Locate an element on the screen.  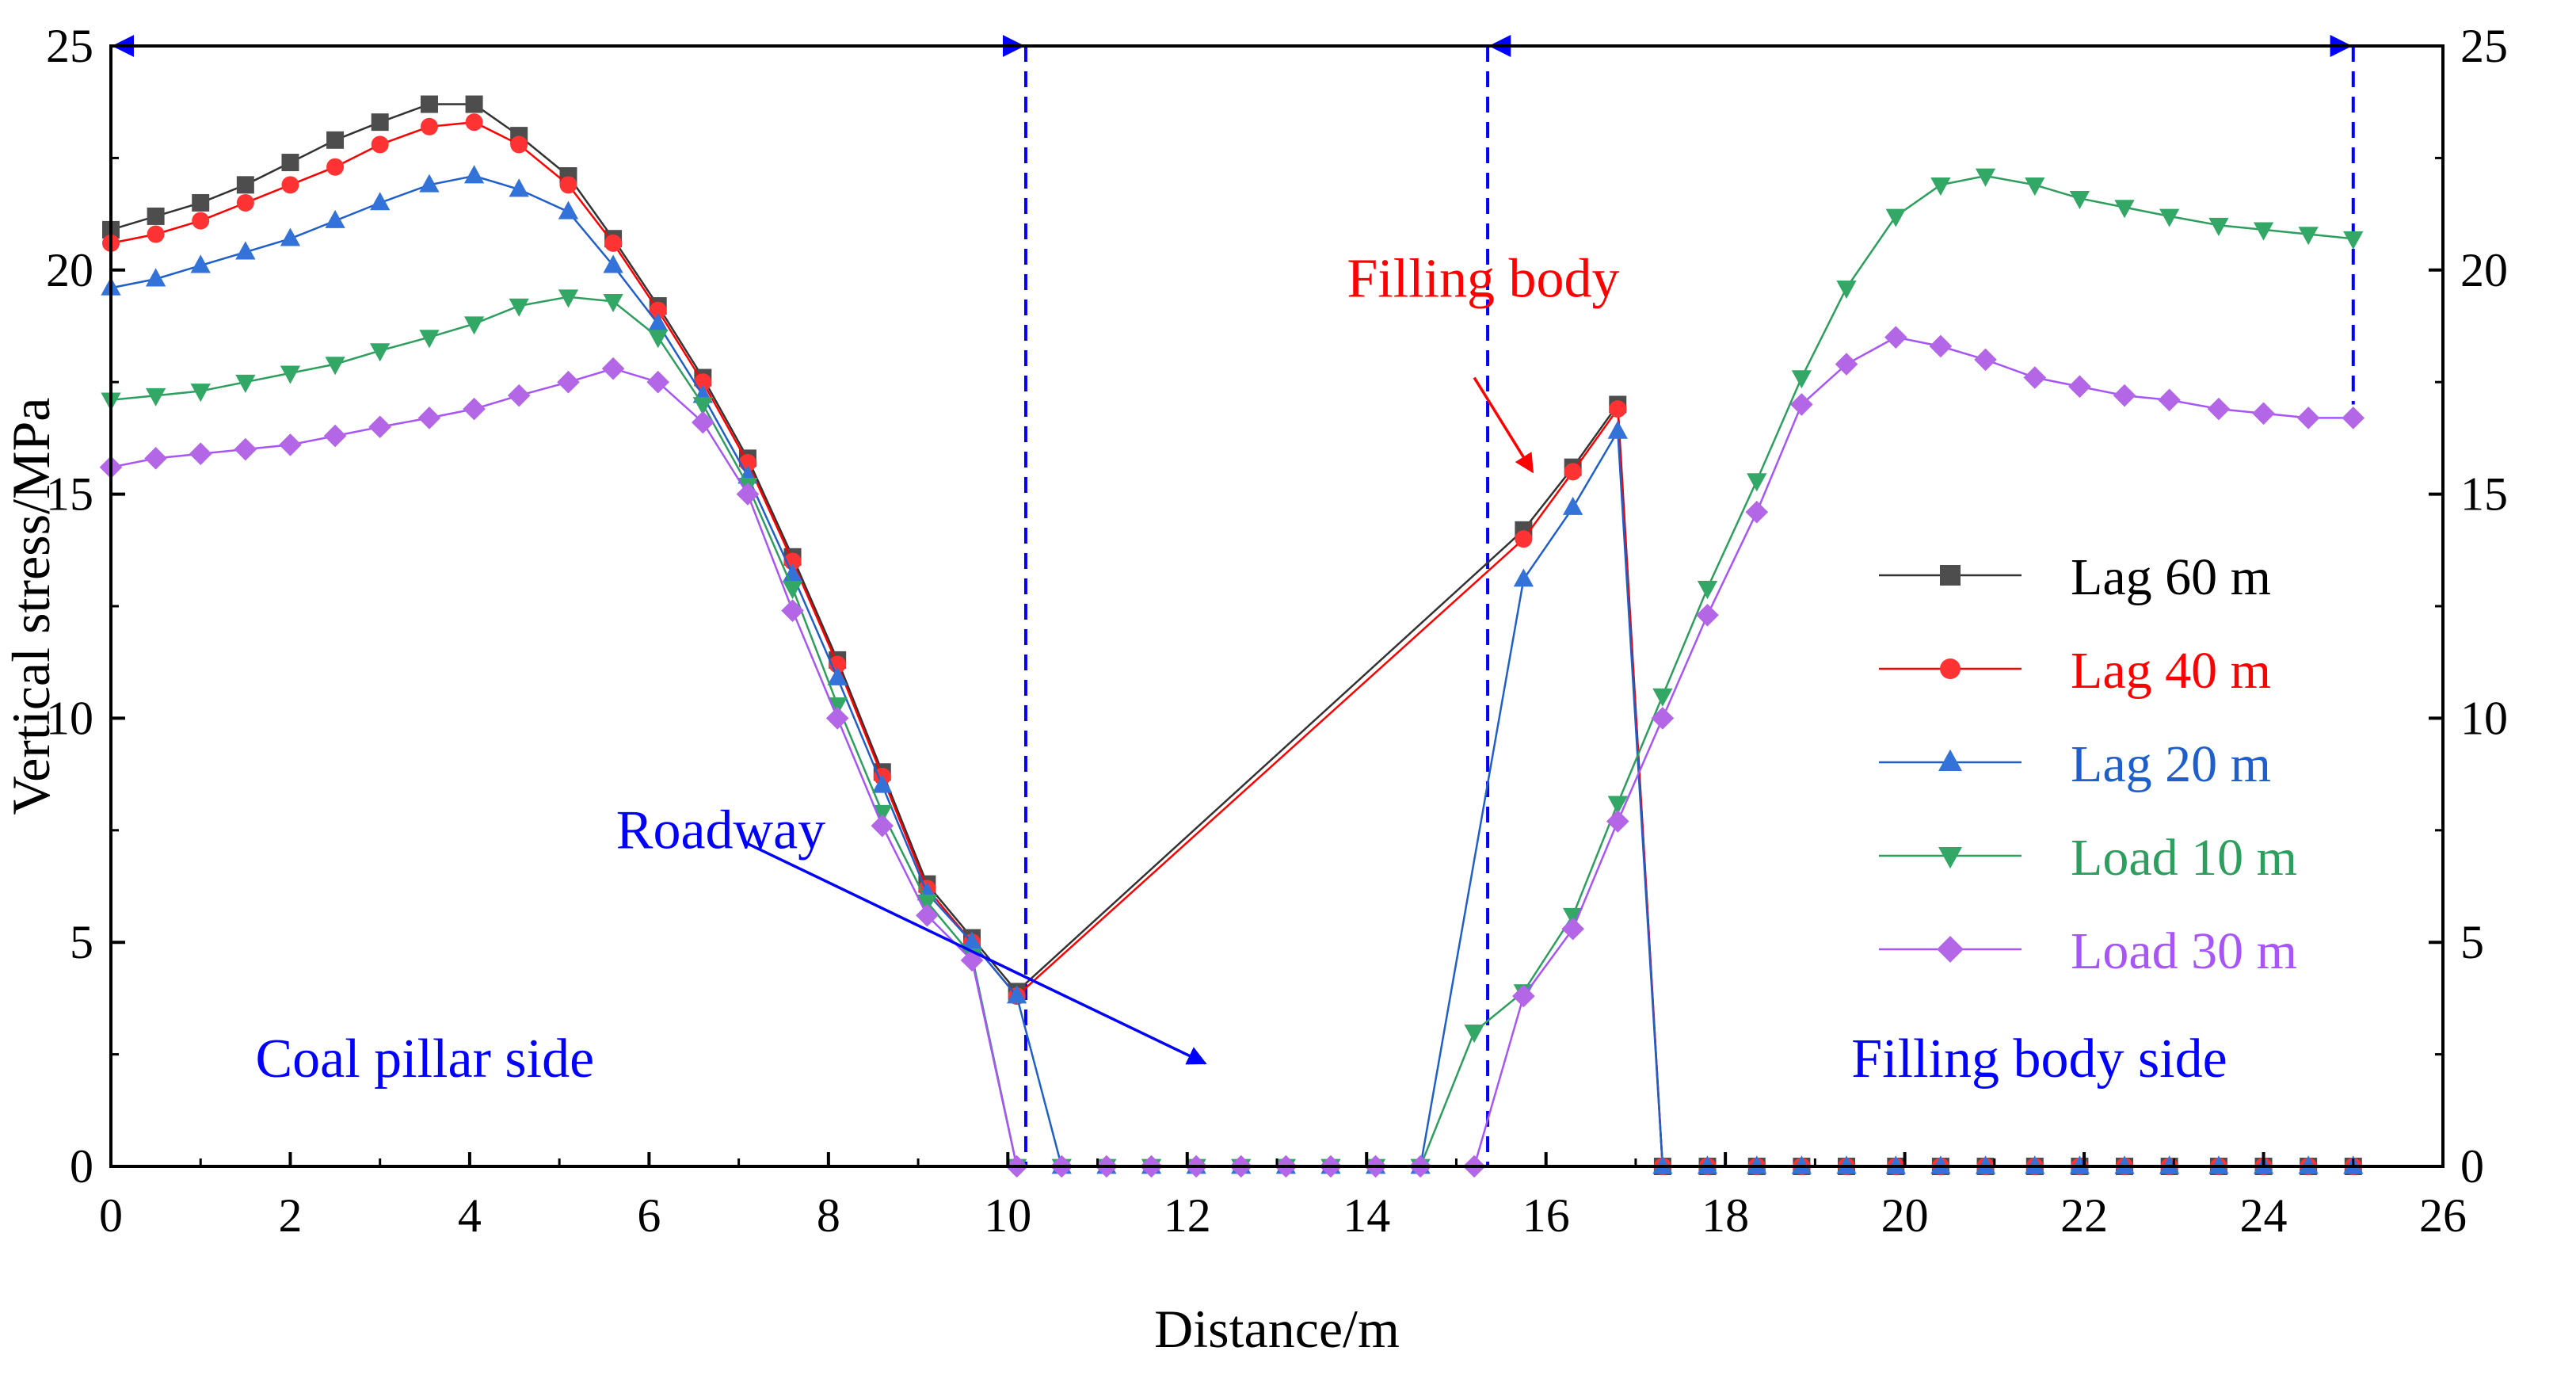
y-axis-title: Vertical stress/MPa is located at coordinates (31, 606).